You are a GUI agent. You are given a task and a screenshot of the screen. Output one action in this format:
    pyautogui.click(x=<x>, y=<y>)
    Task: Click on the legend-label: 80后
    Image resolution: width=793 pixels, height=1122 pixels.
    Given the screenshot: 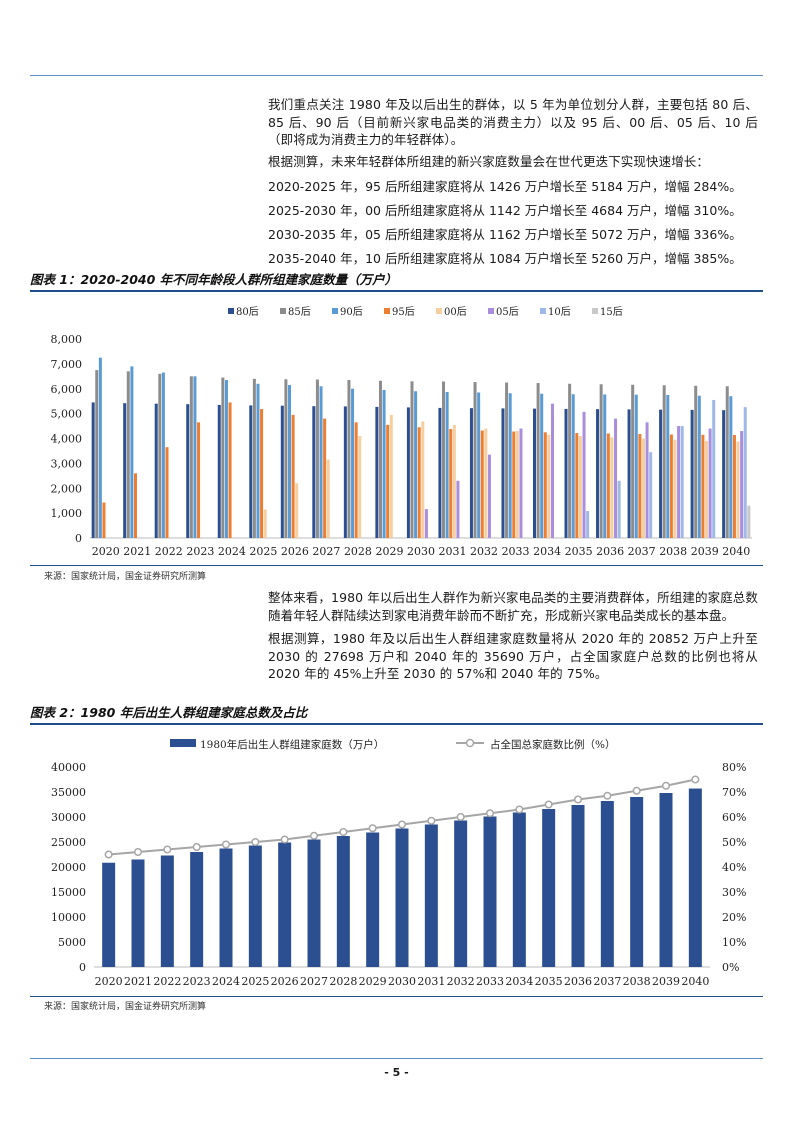 What is the action you would take?
    pyautogui.click(x=247, y=312)
    